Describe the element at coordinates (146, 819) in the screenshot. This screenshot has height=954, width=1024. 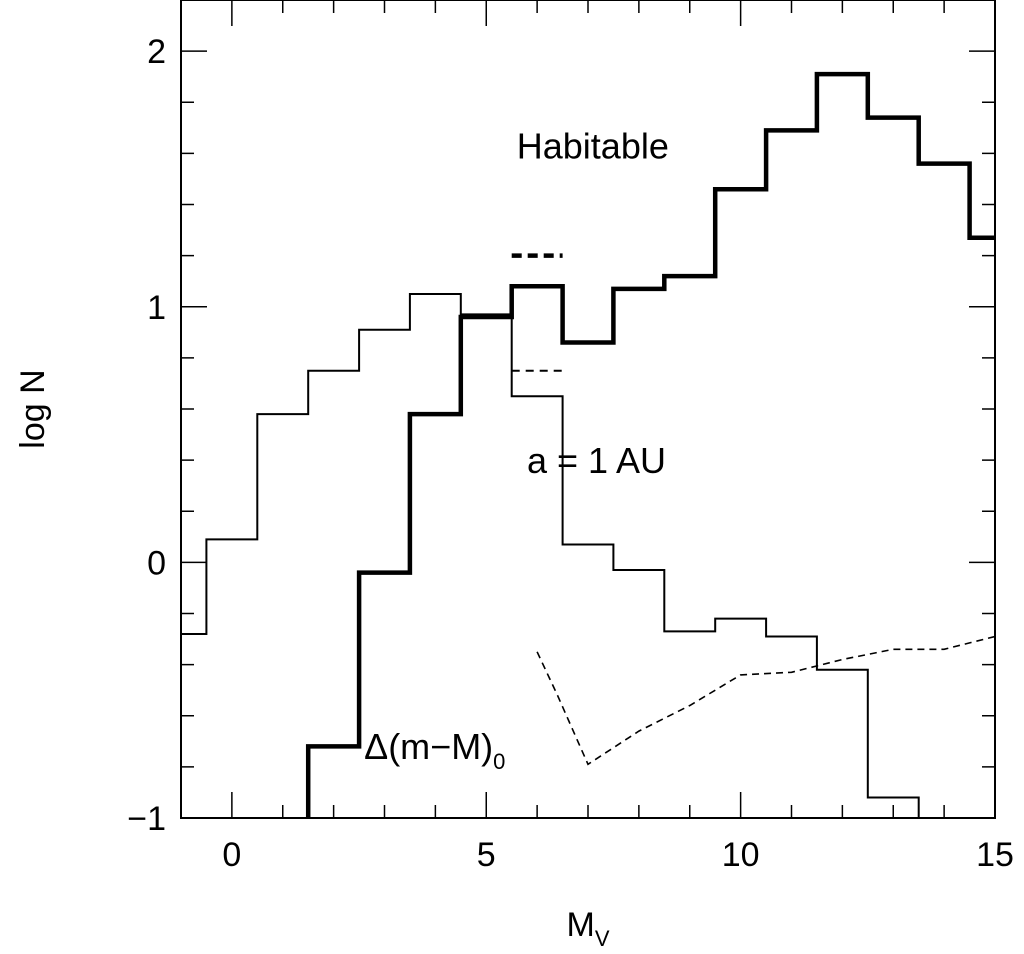
I see `y-tick-label: −1` at that location.